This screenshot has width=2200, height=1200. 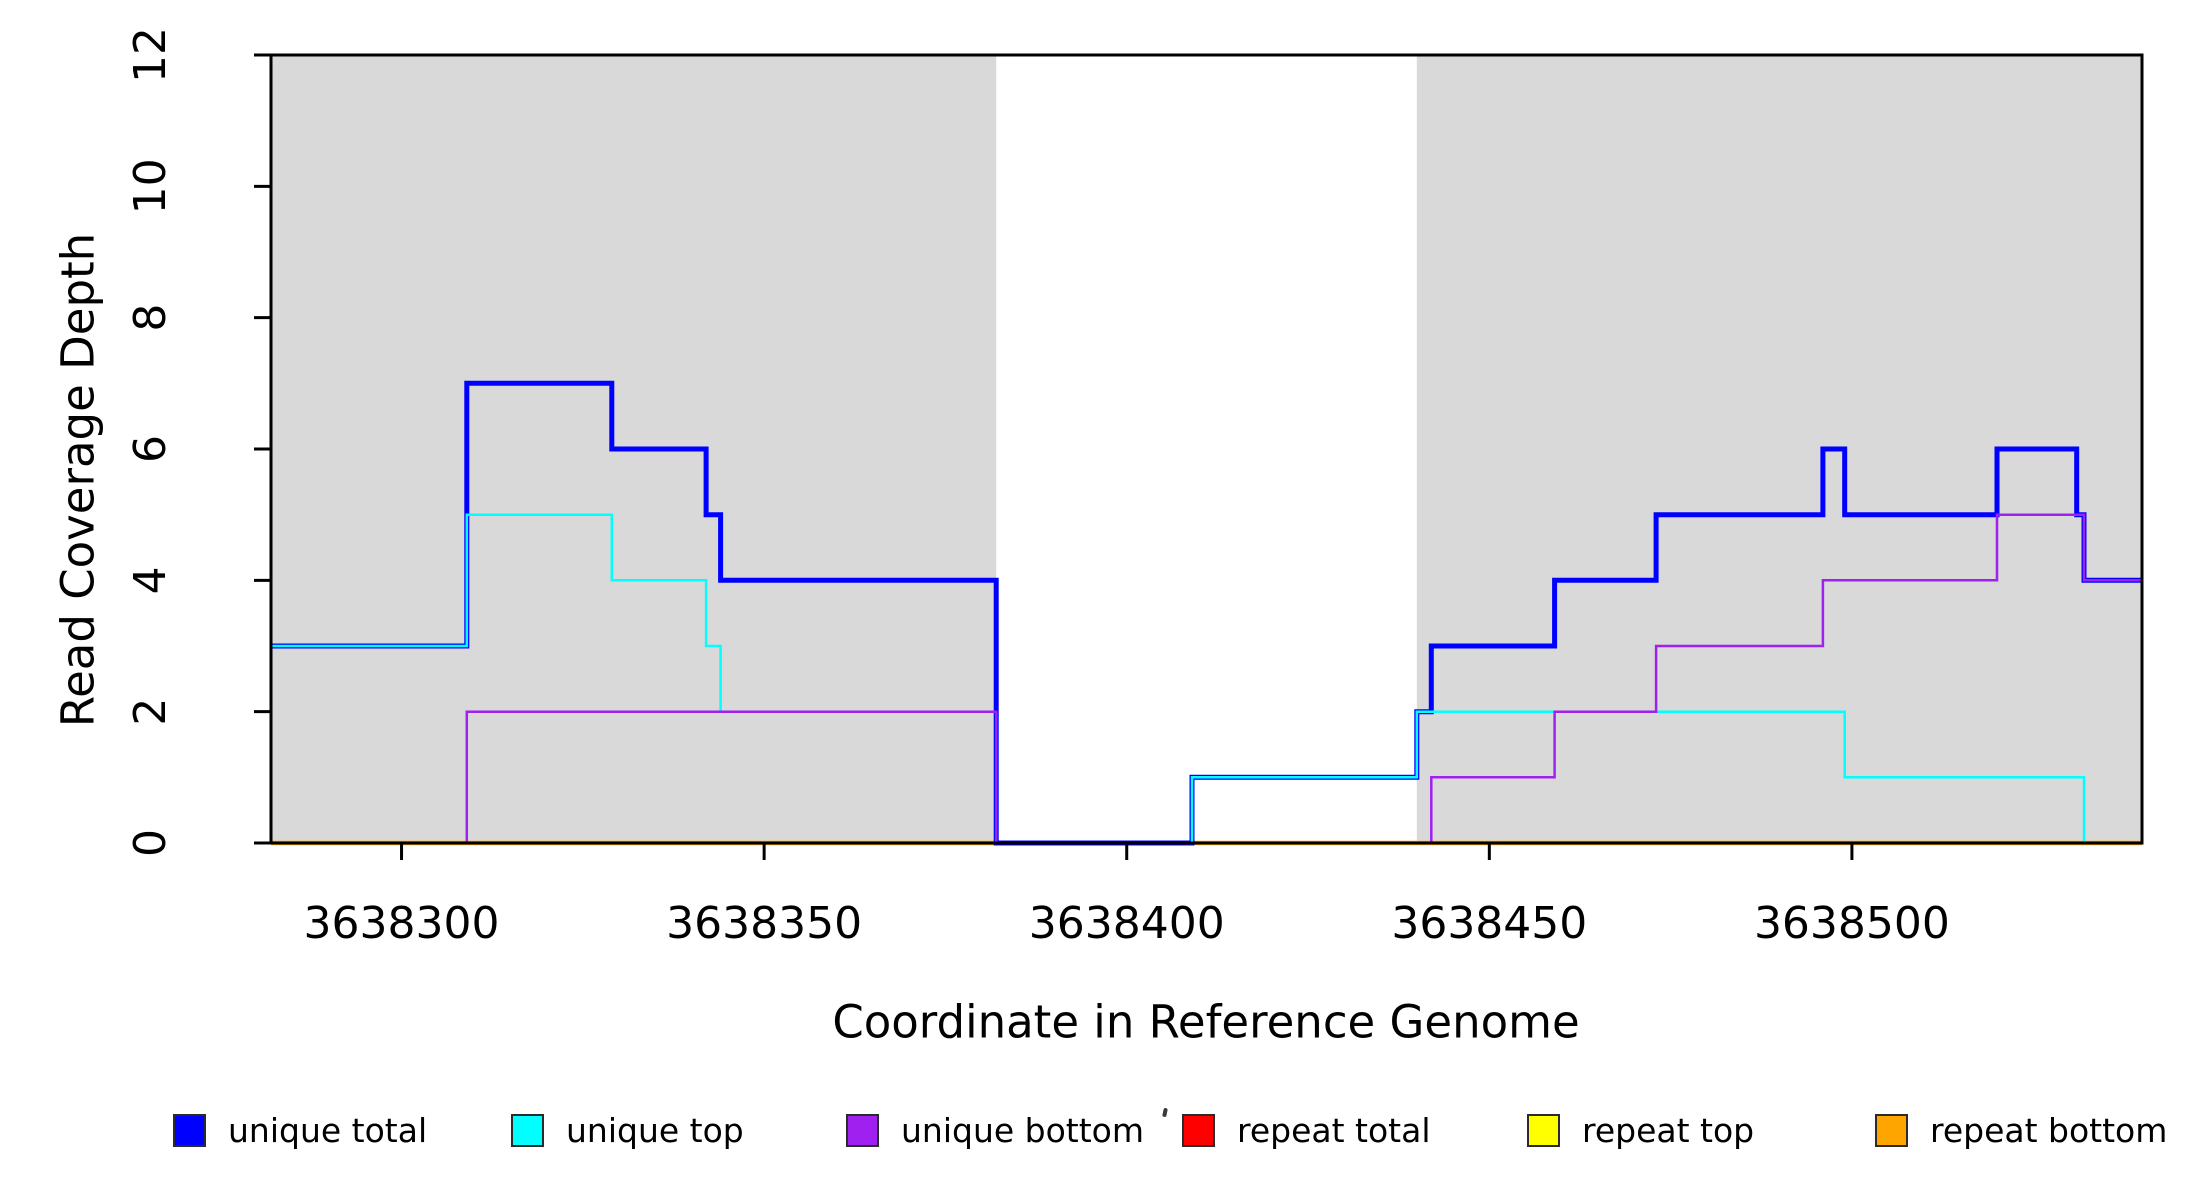 I want to click on legend-item-repeat-total: repeat total, so click(x=1306, y=1130).